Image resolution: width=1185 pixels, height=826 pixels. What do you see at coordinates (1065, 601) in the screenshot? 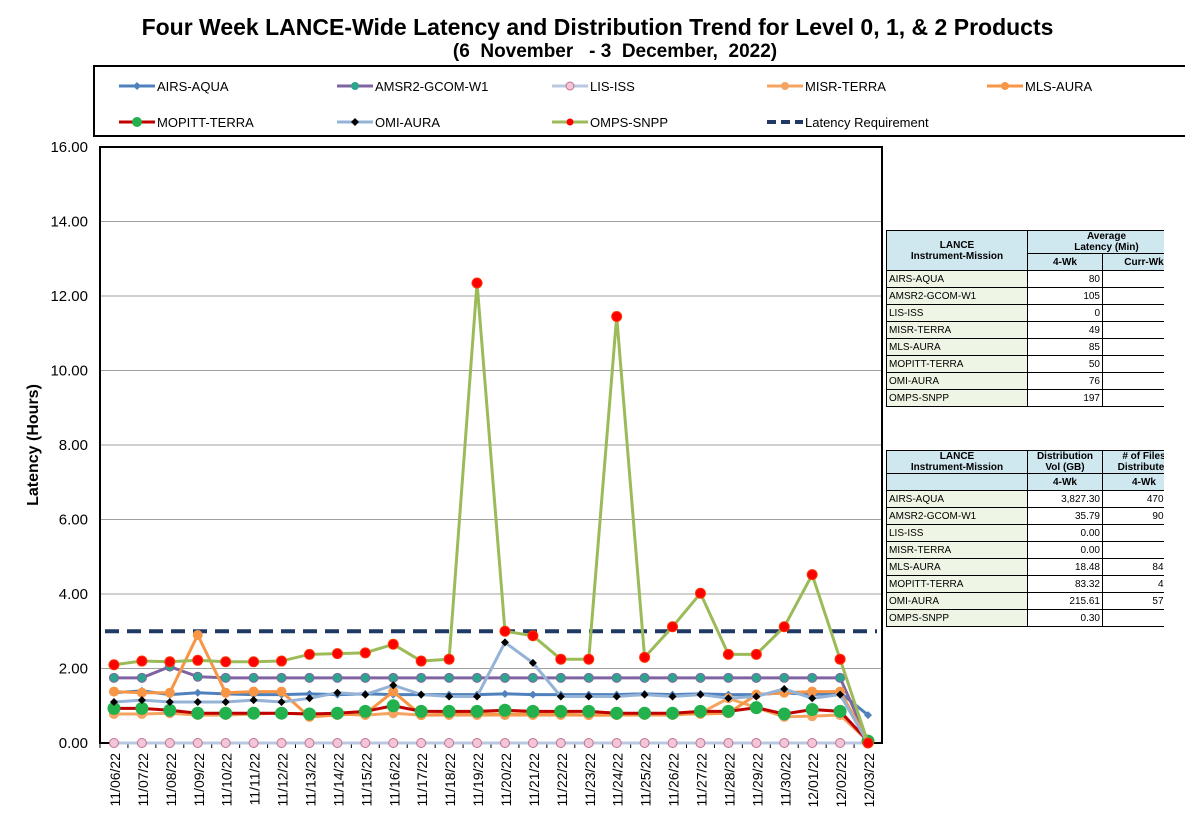
I see `table-cell: 215.61` at bounding box center [1065, 601].